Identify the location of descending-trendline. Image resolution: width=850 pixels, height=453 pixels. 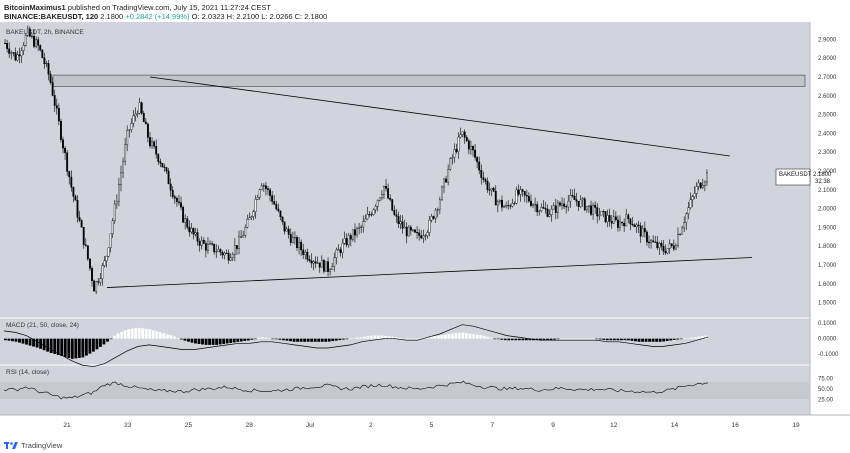
(440, 116).